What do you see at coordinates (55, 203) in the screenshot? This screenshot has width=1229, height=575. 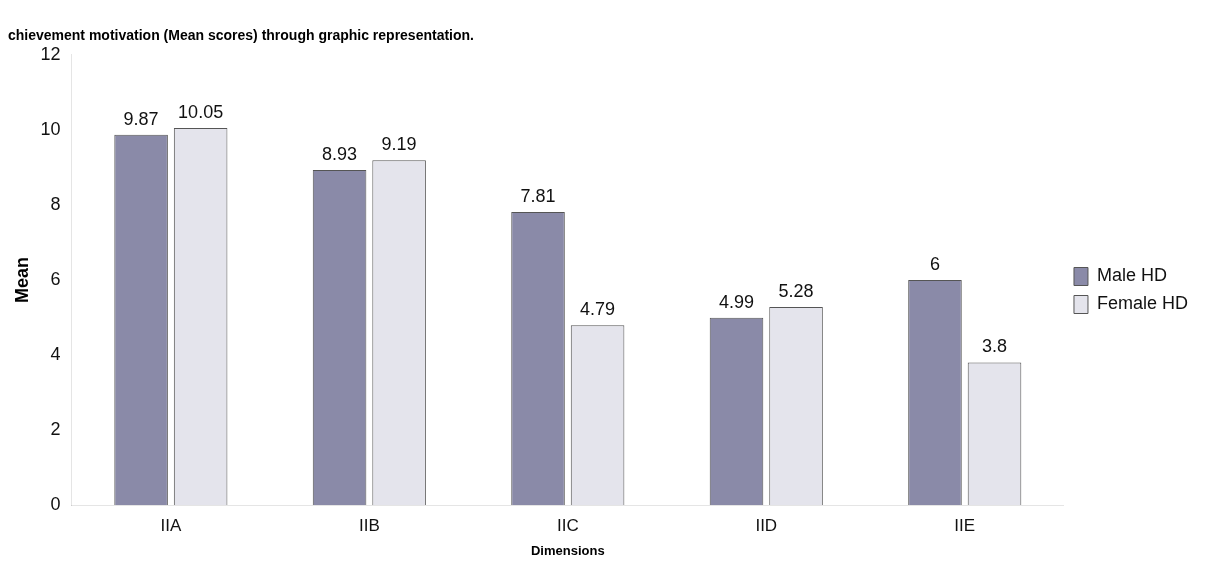 I see `y-tick-label: 8` at bounding box center [55, 203].